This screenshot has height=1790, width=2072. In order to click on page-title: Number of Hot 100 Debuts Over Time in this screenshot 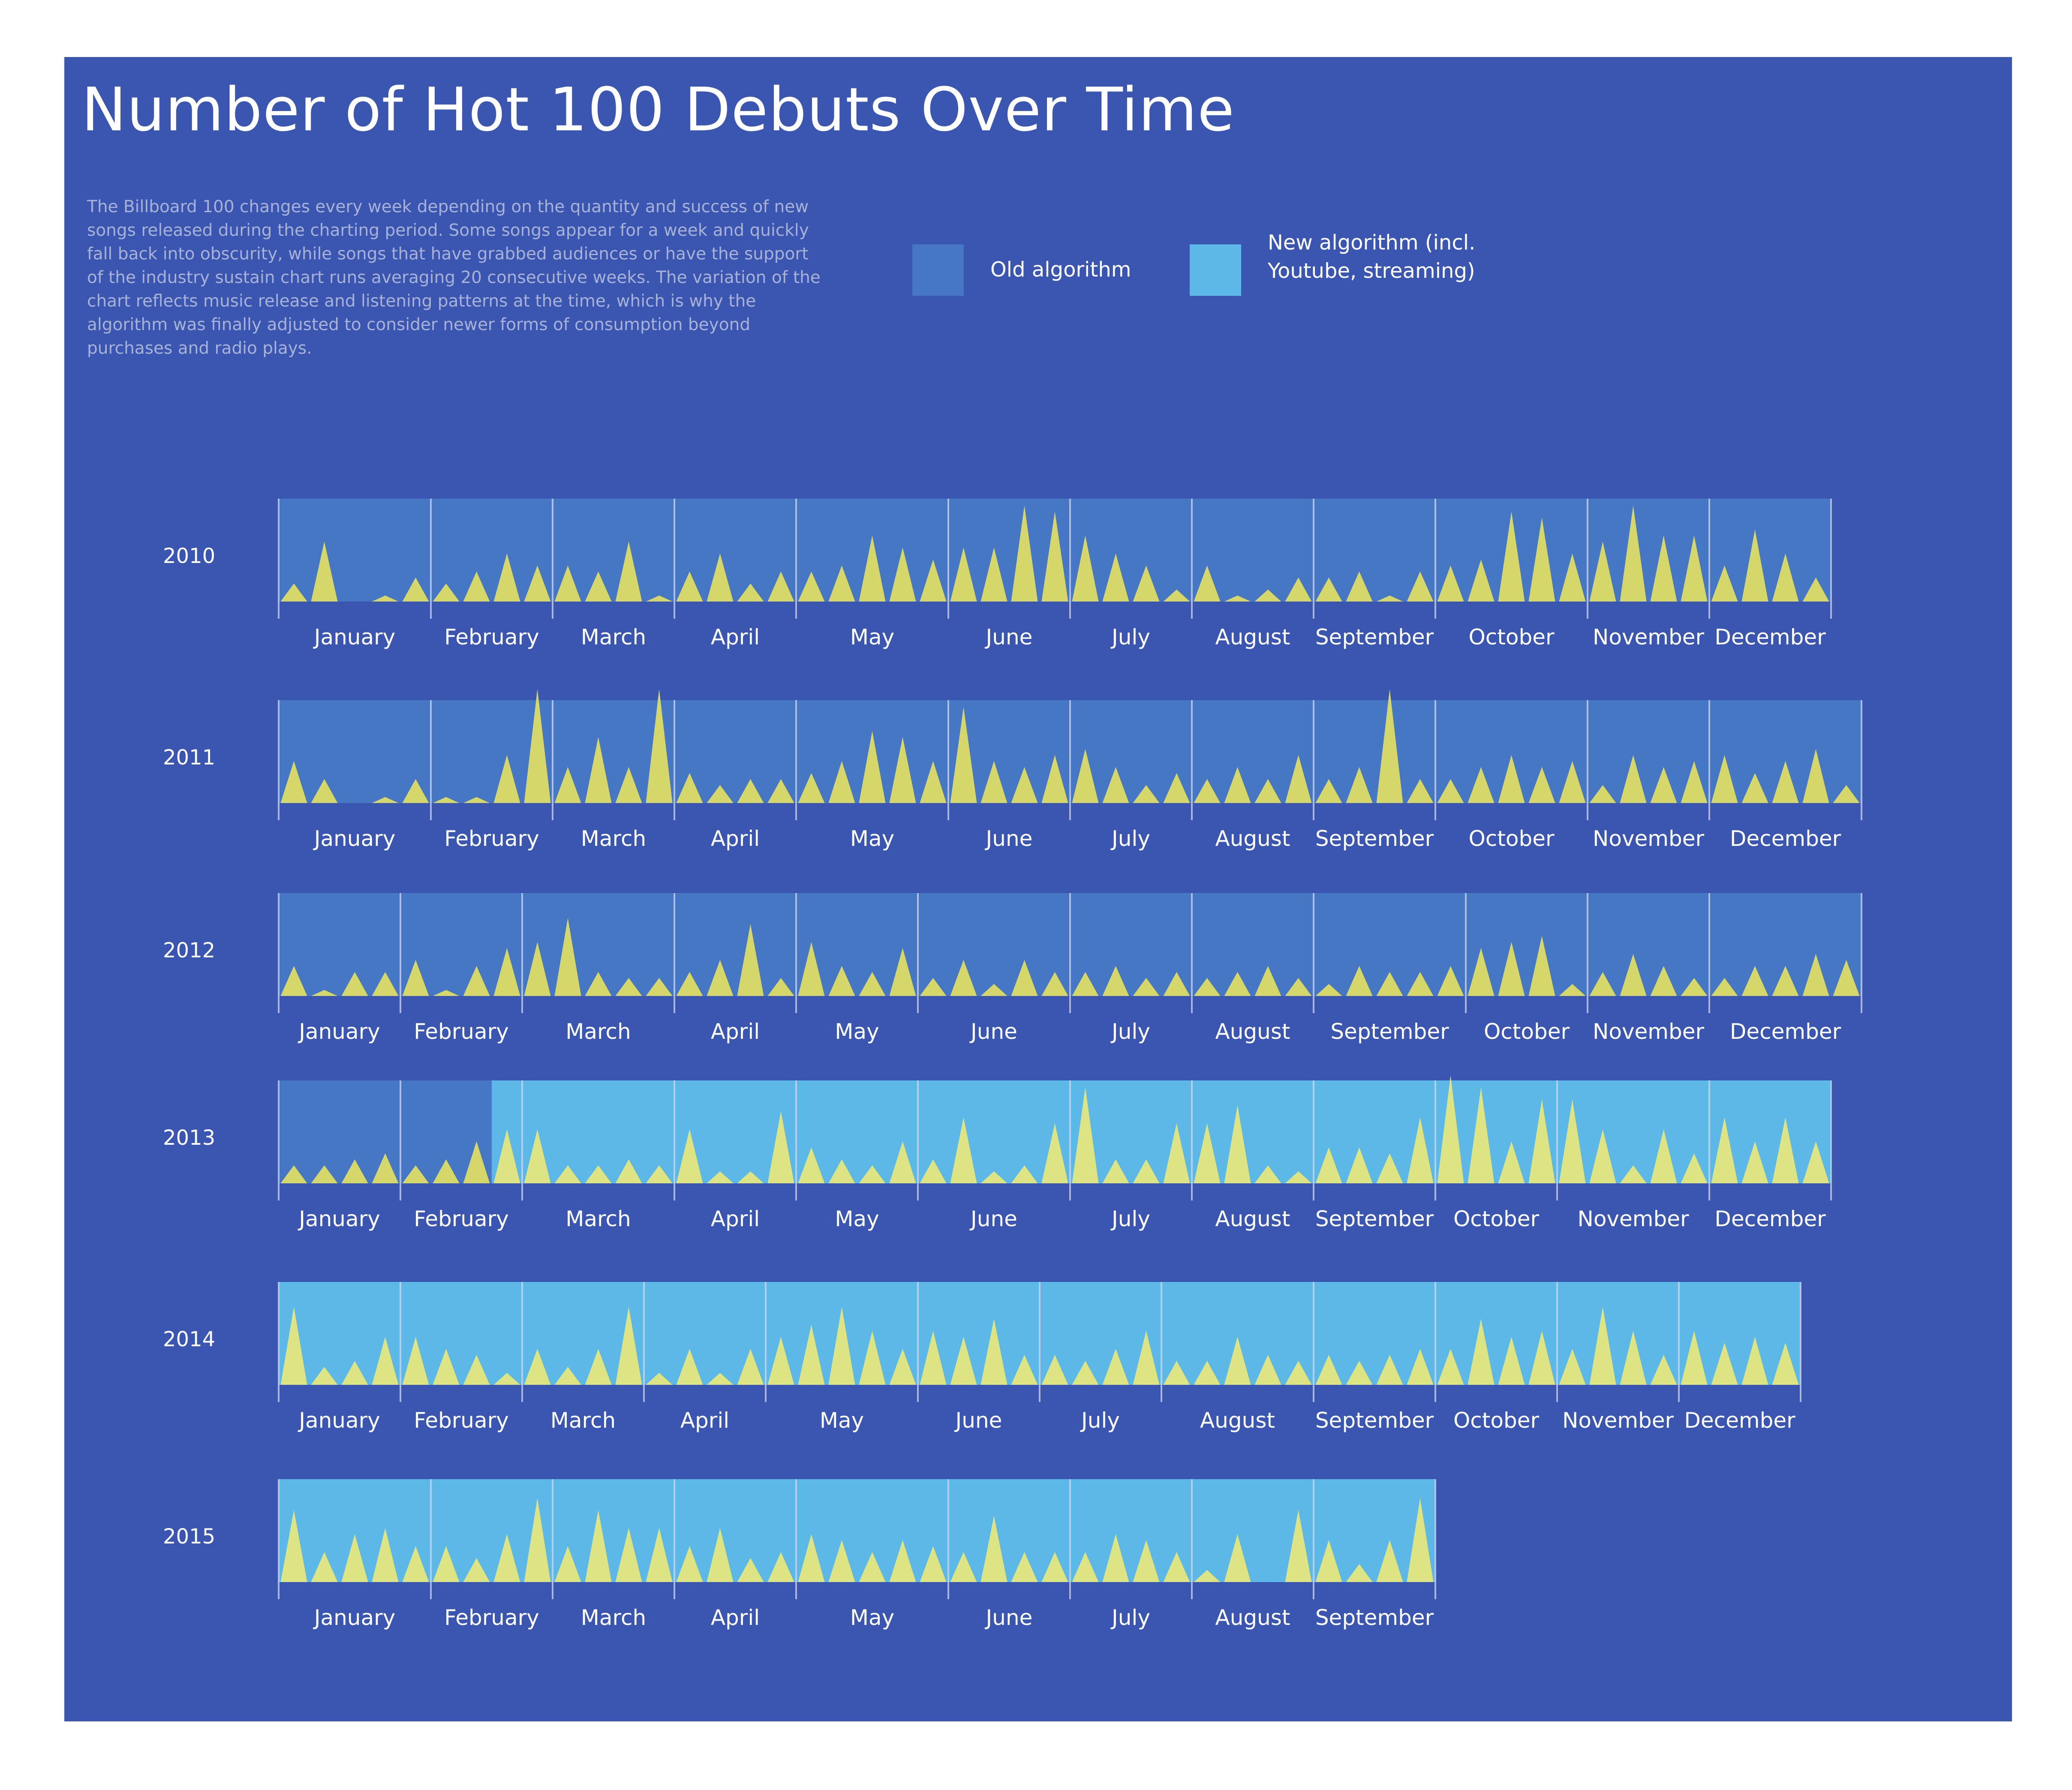, I will do `click(658, 110)`.